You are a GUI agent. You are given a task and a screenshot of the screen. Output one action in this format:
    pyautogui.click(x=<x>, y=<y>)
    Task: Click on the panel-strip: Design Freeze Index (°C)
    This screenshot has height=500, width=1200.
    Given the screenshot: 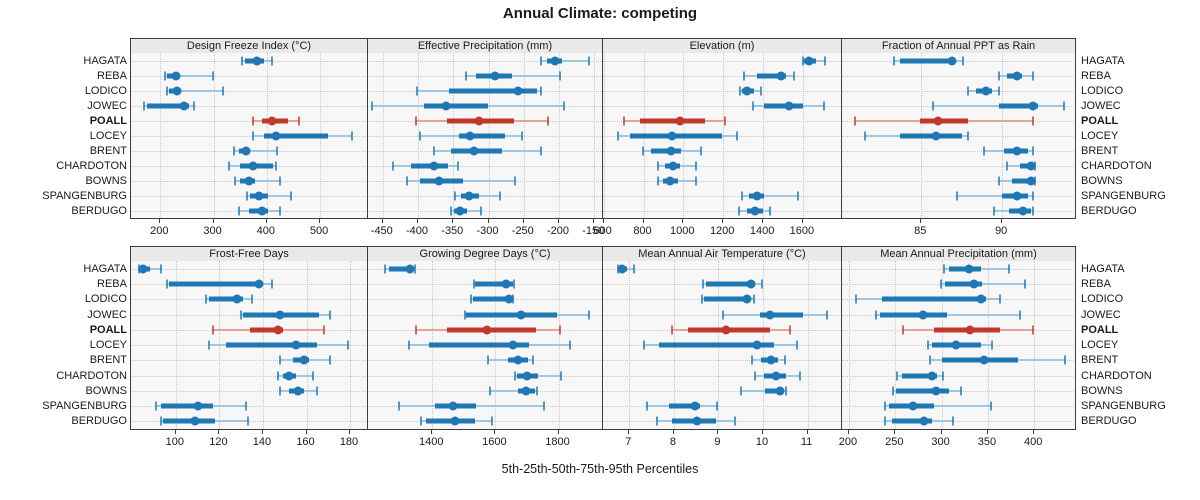 What is the action you would take?
    pyautogui.click(x=249, y=46)
    